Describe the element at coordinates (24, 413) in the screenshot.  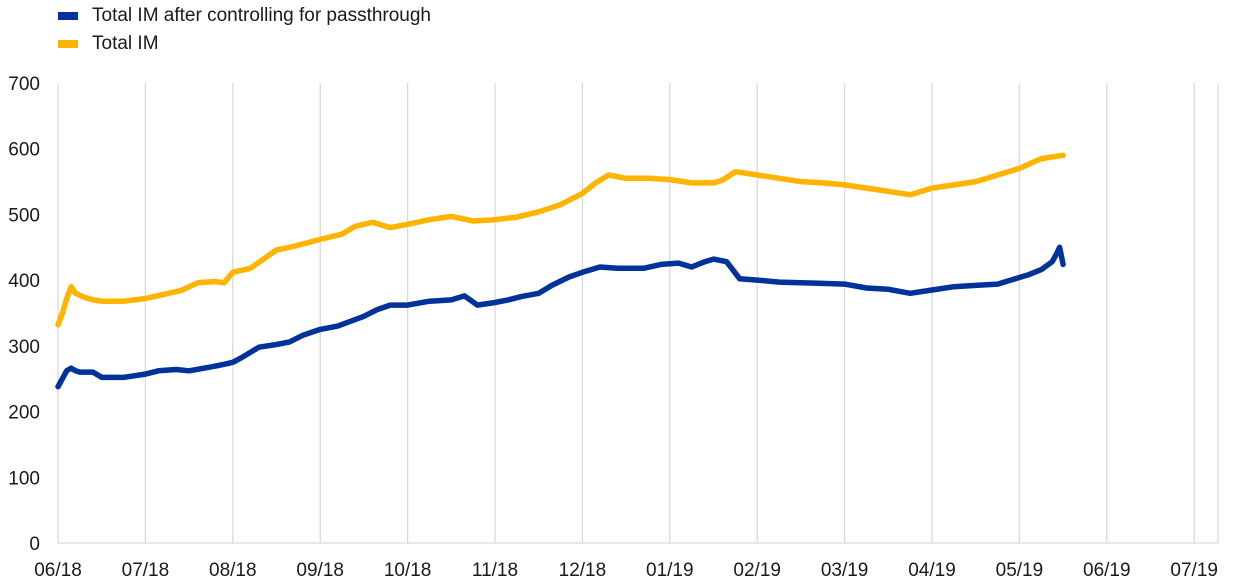
I see `y-tick-label-2: 200` at that location.